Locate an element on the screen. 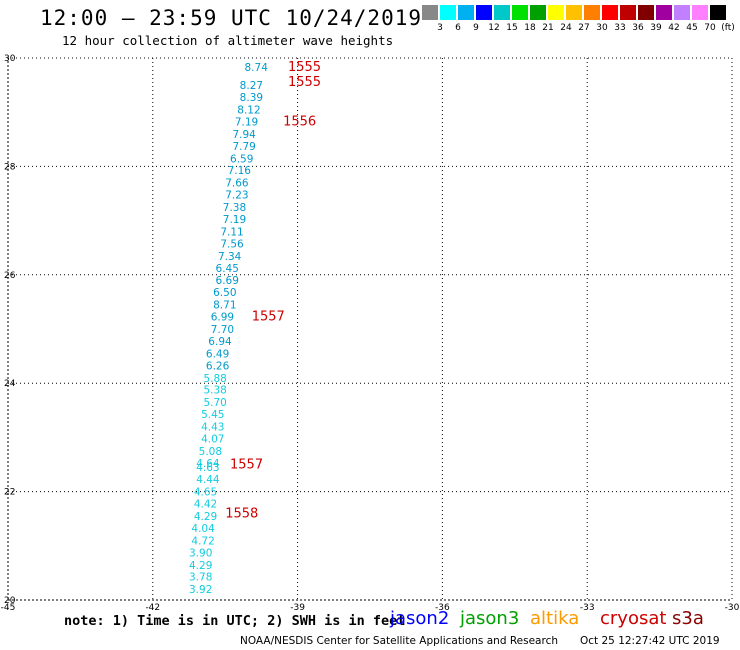 The image size is (740, 650). legend-label: 30 is located at coordinates (602, 28).